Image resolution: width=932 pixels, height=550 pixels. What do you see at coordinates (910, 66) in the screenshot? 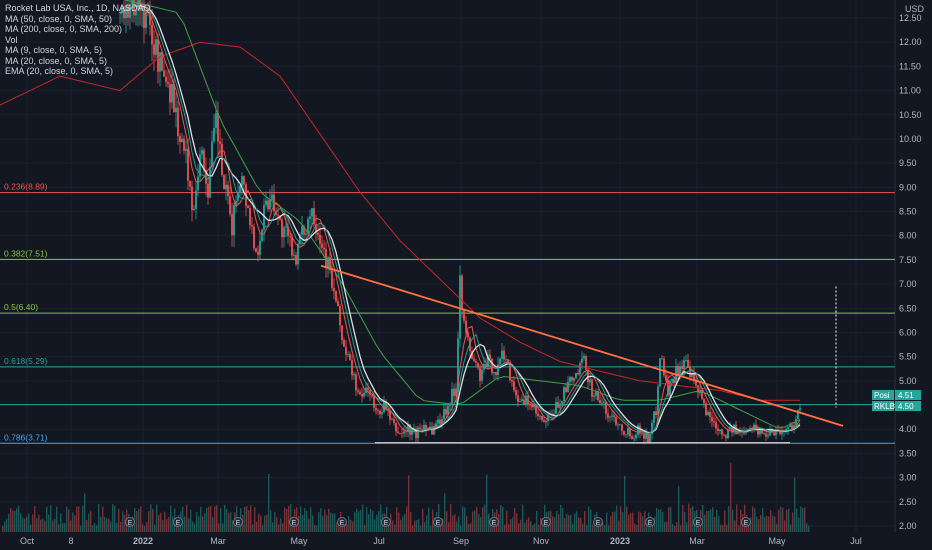
I see `y-tick-label: 11.50` at bounding box center [910, 66].